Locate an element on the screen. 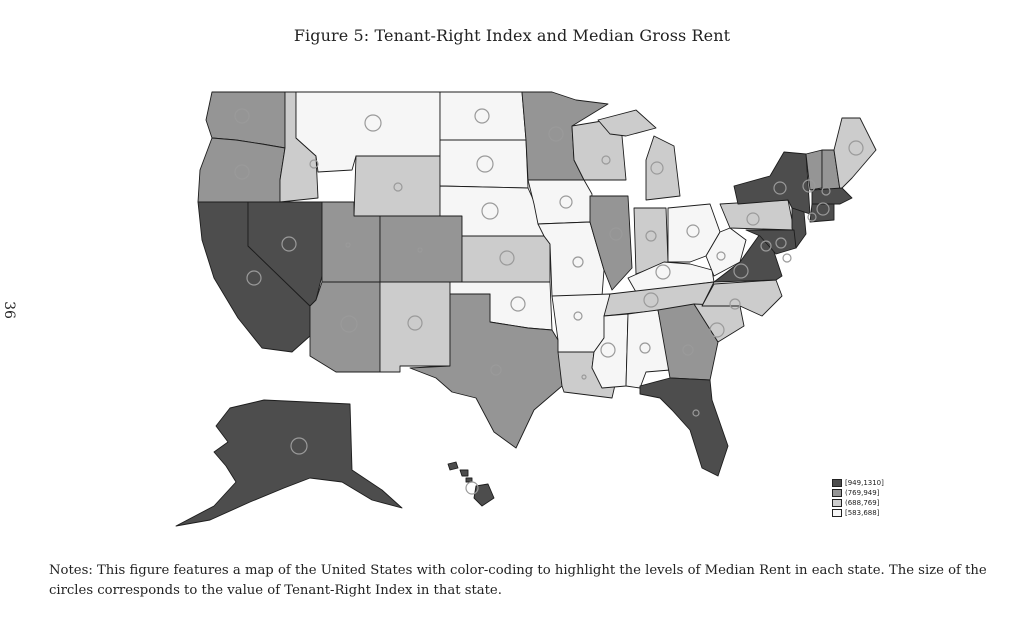 The width and height of the screenshot is (1024, 617). circle-oregon is located at coordinates (242, 172).